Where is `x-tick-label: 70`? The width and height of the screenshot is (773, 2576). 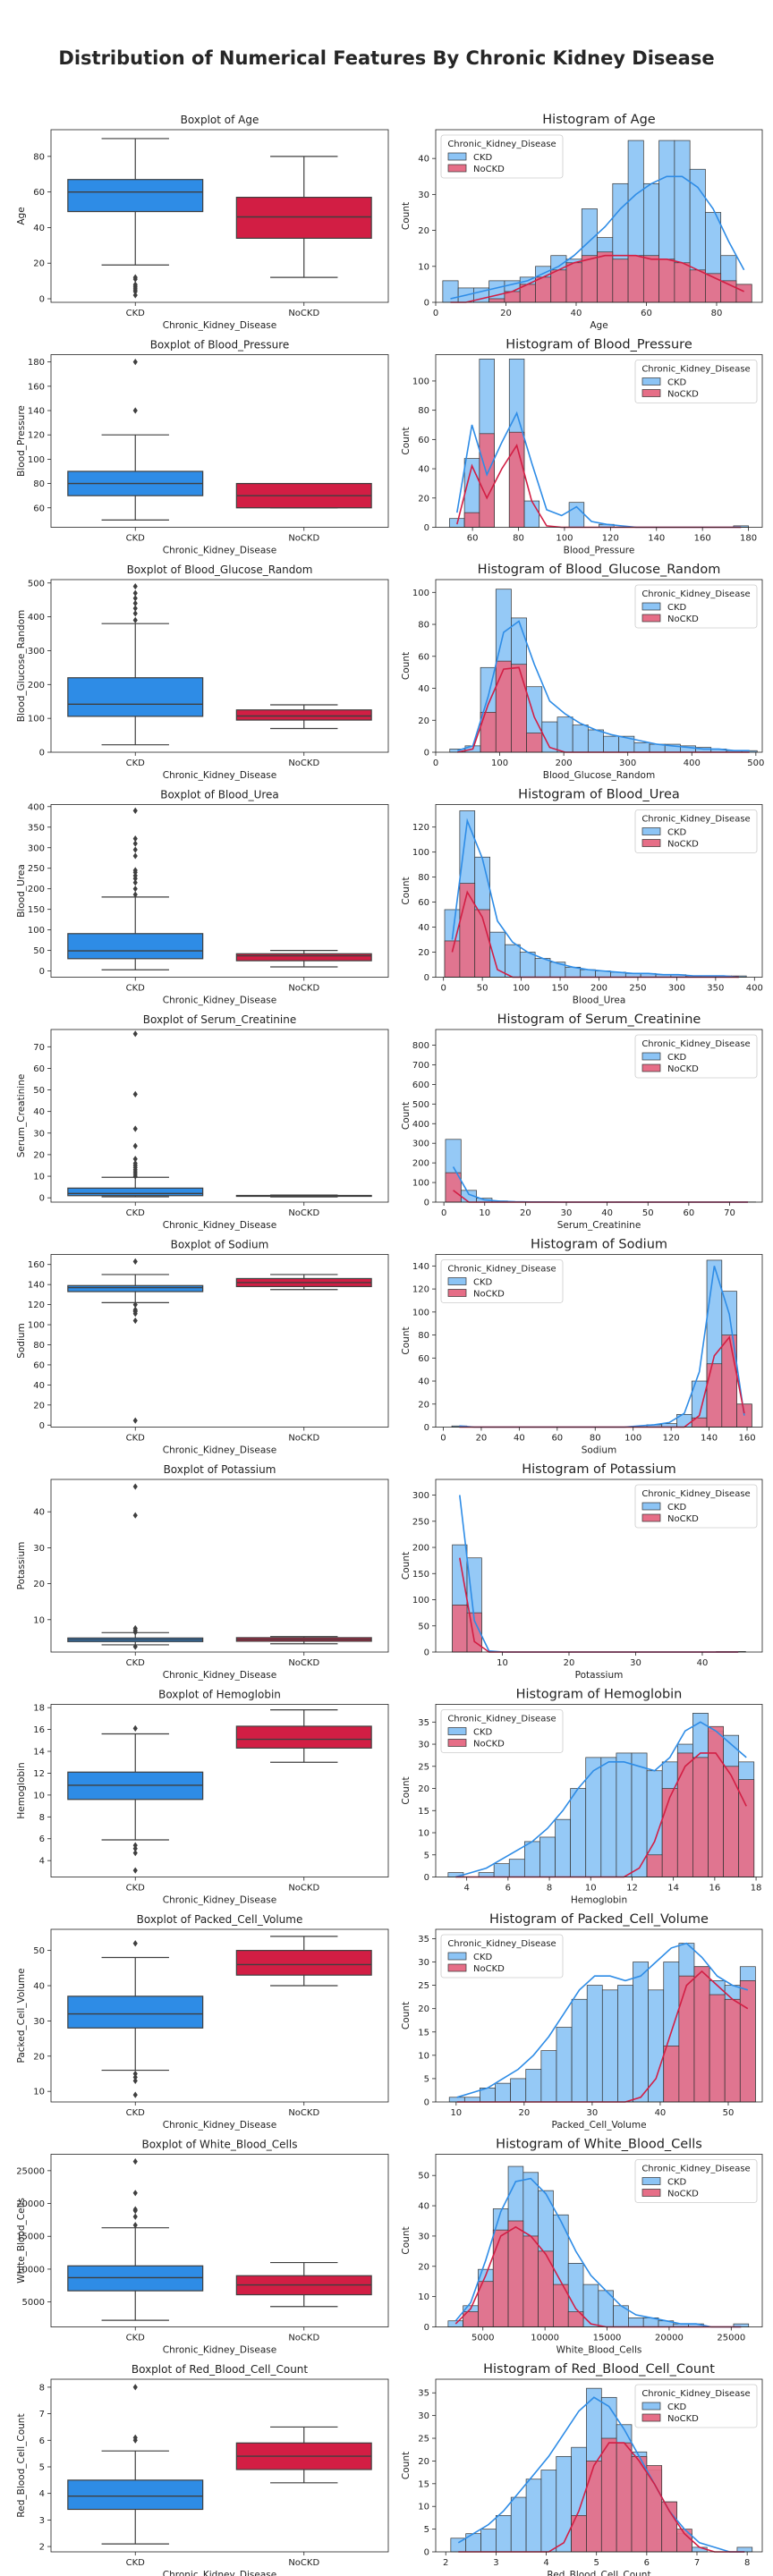
x-tick-label: 70 is located at coordinates (729, 1213).